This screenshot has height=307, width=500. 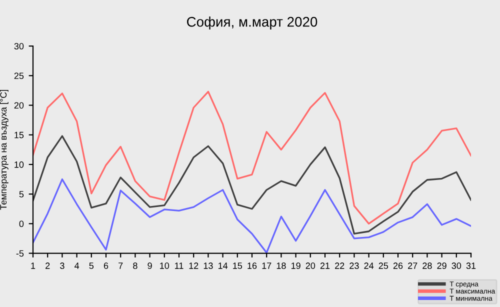 What do you see at coordinates (91, 265) in the screenshot?
I see `x-tick-label: 5` at bounding box center [91, 265].